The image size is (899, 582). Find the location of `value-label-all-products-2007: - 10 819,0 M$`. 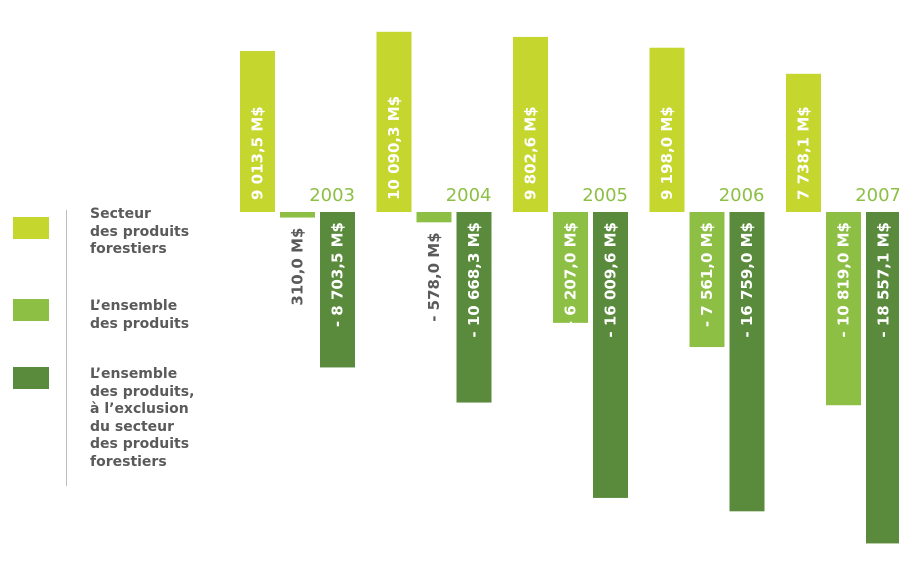

value-label-all-products-2007: - 10 819,0 M$ is located at coordinates (844, 280).